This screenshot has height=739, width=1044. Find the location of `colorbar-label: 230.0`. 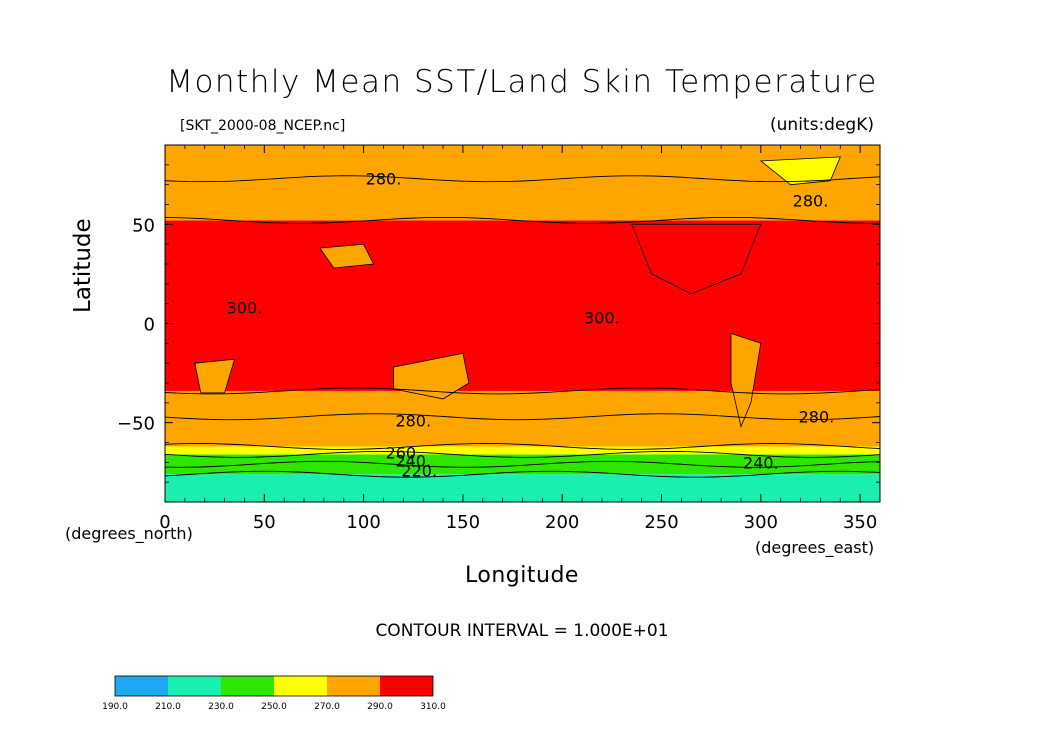

colorbar-label: 230.0 is located at coordinates (221, 707).